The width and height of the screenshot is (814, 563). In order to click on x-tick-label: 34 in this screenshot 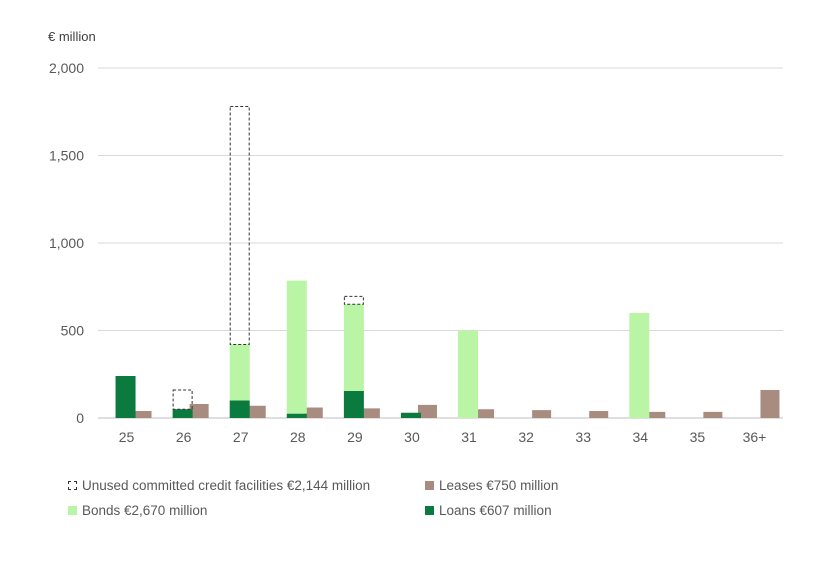, I will do `click(641, 437)`.